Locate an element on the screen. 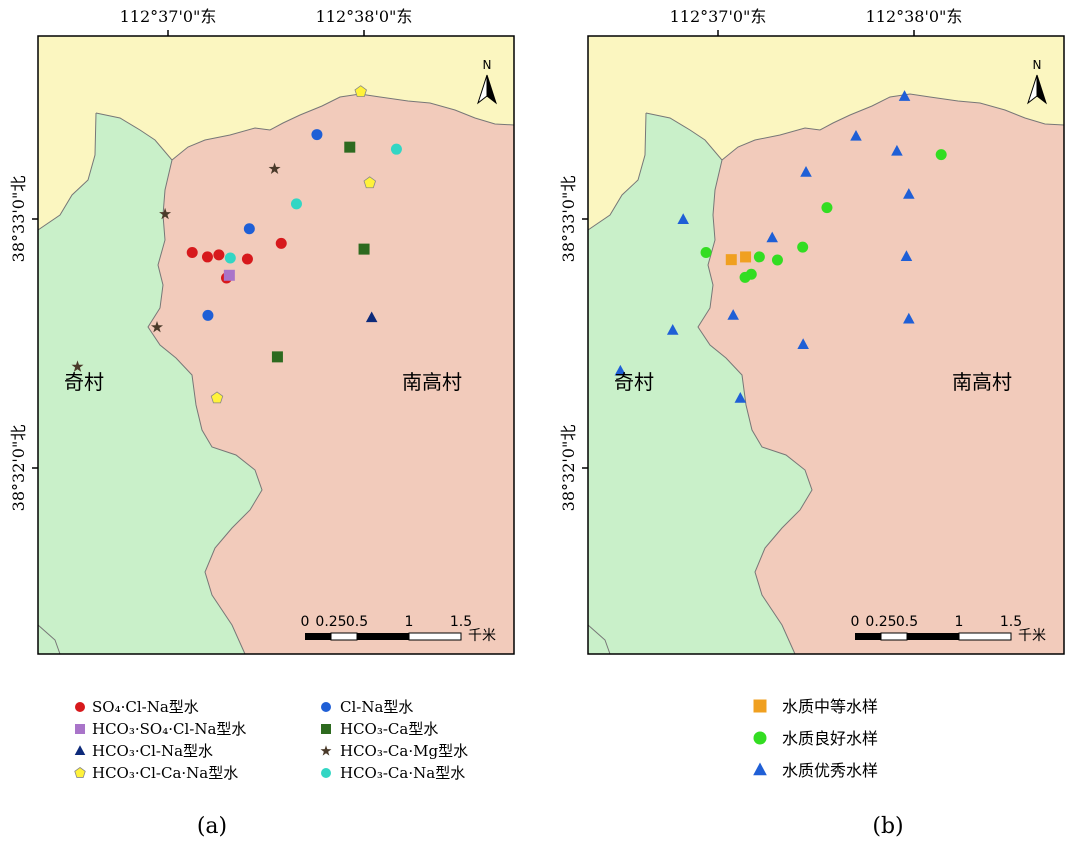  lat-tick-label-a-1: 38°33'0"北 is located at coordinates (18, 219).